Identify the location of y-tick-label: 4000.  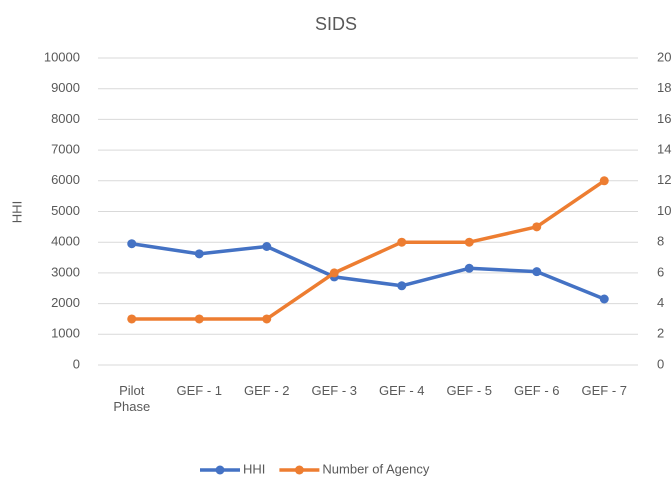
(65, 241).